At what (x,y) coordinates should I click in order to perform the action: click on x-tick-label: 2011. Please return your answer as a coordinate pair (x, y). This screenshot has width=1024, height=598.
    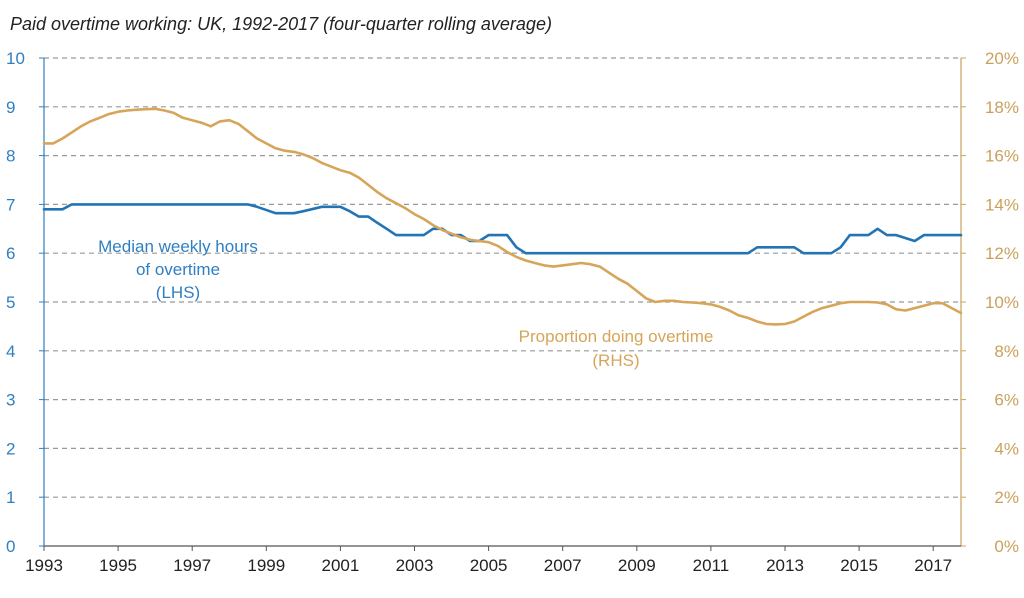
    Looking at the image, I should click on (711, 565).